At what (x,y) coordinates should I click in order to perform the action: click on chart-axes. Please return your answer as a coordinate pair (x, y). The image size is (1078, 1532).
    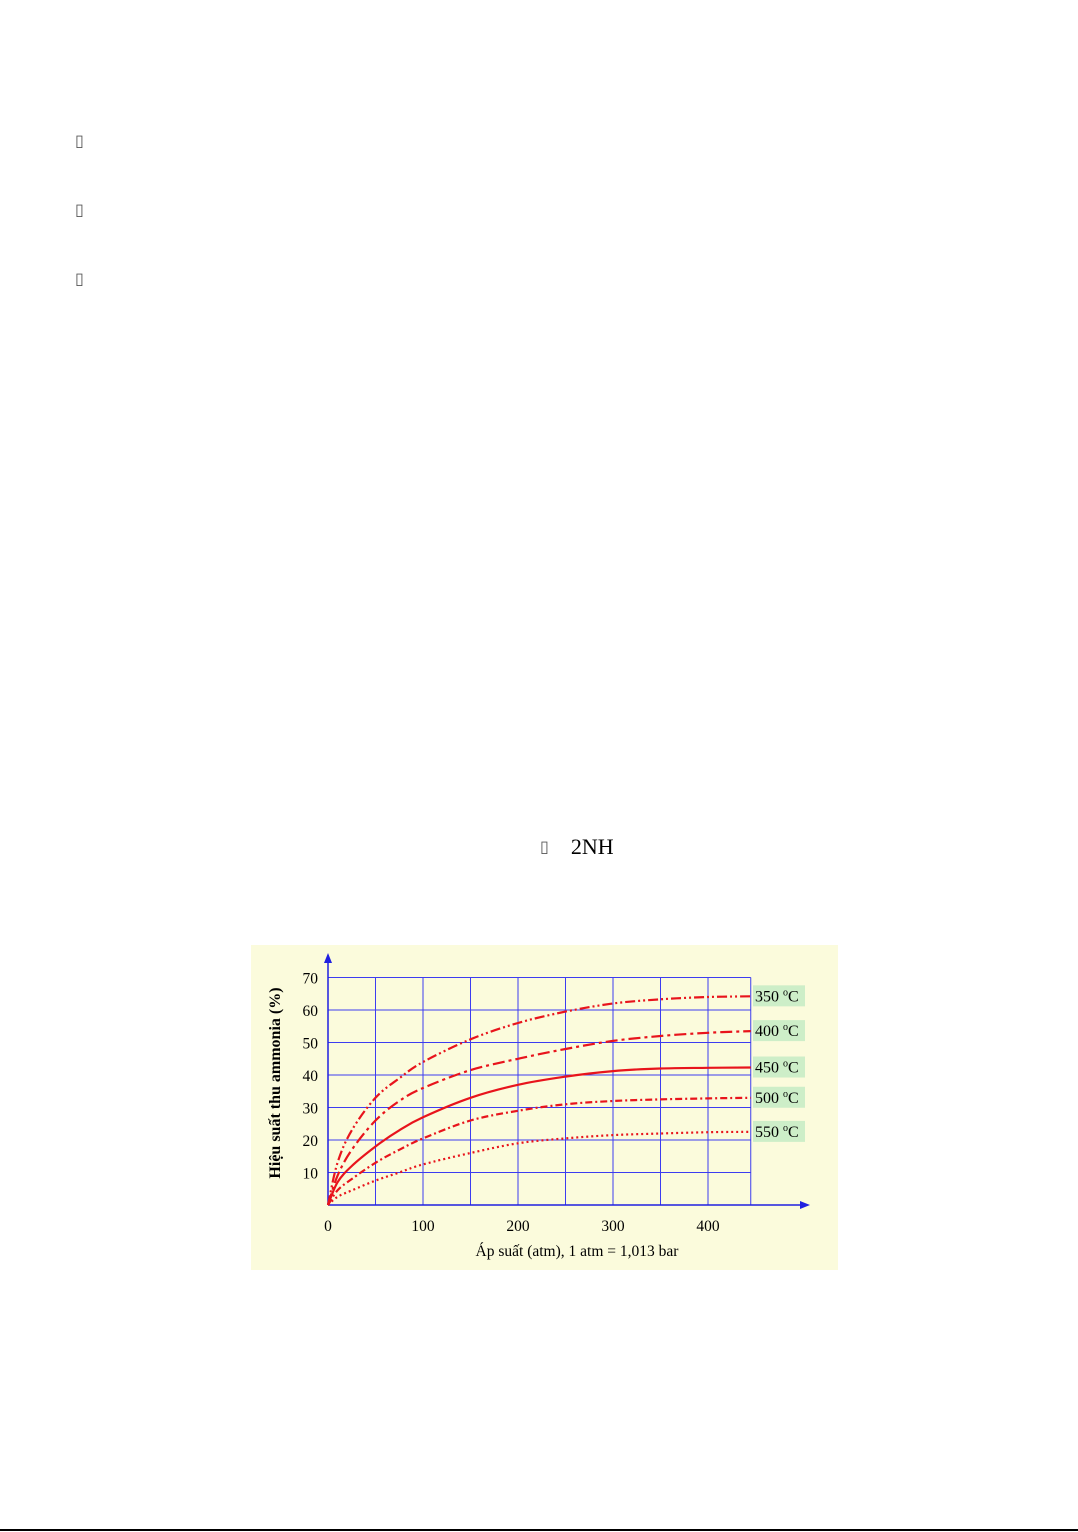
    Looking at the image, I should click on (567, 1081).